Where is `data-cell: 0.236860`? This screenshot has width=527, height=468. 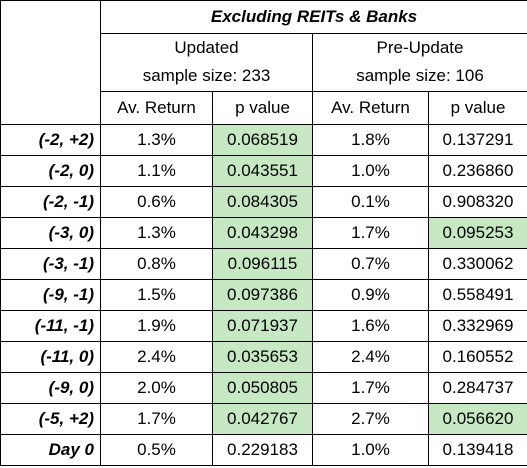 data-cell: 0.236860 is located at coordinates (477, 171).